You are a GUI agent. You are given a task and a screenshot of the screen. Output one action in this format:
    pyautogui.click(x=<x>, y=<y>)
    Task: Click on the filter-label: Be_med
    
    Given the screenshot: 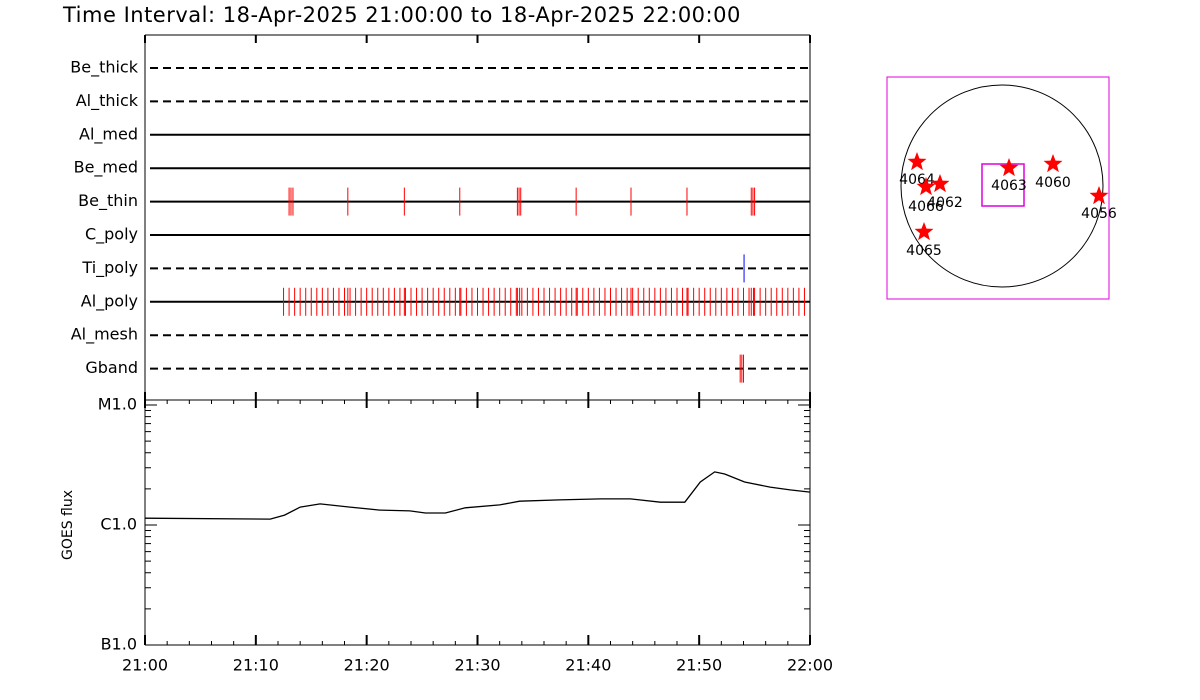 What is the action you would take?
    pyautogui.click(x=106, y=168)
    